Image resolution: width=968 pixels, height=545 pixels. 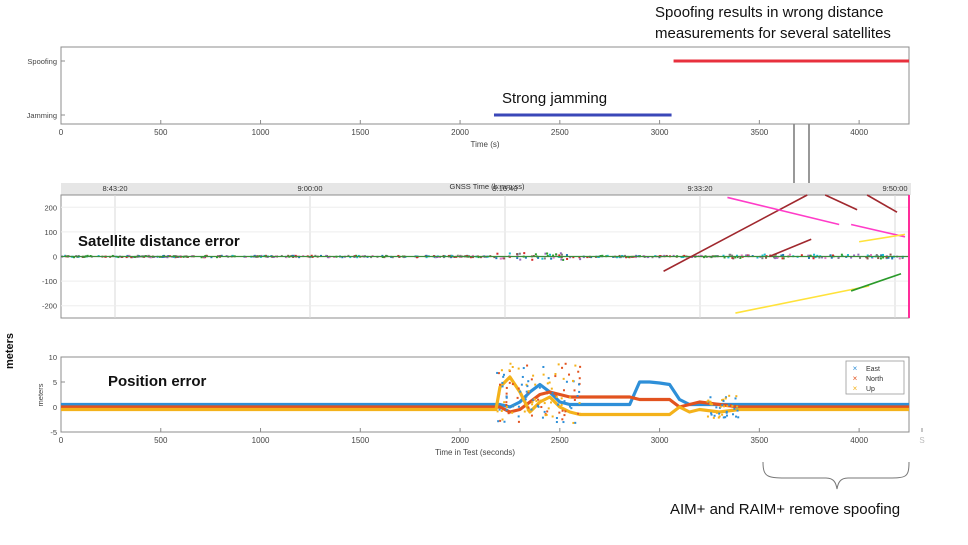 I want to click on y-tick-label: -100, so click(x=49, y=281).